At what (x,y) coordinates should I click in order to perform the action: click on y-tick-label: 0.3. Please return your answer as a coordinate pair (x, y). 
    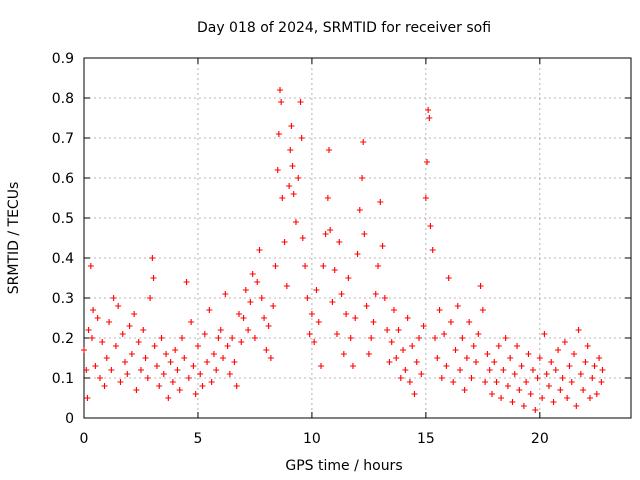
    Looking at the image, I should click on (63, 299).